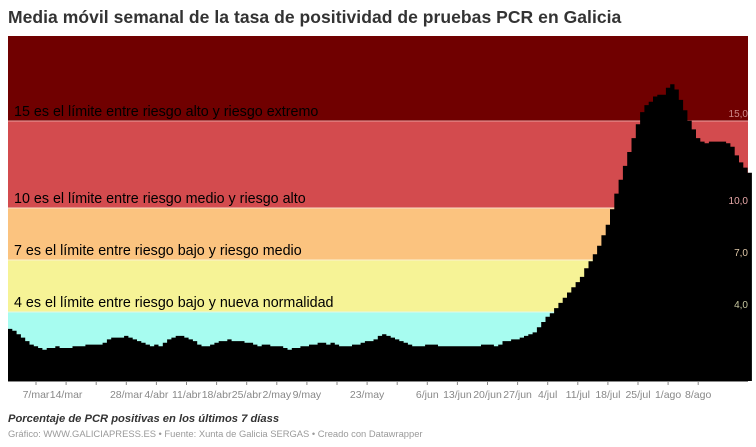  I want to click on x-tick-label: 11/jul, so click(577, 395).